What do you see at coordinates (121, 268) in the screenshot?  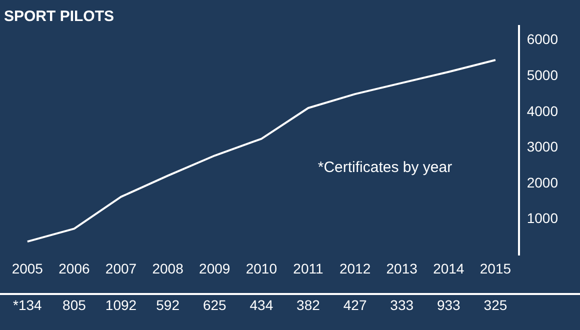 I see `x-tick-label: 2007` at bounding box center [121, 268].